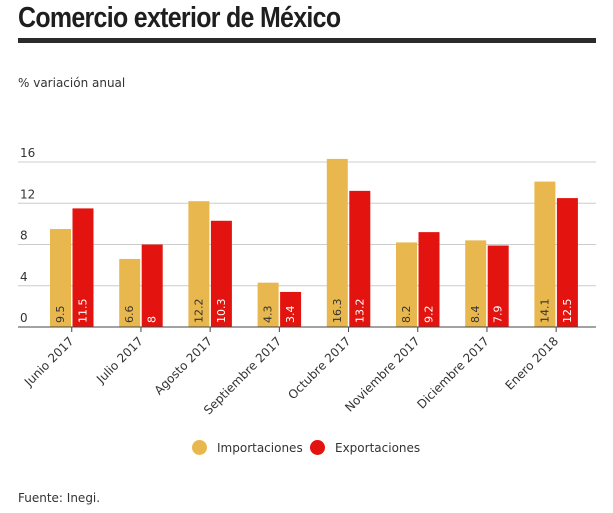 This screenshot has width=613, height=513. Describe the element at coordinates (307, 40) in the screenshot. I see `title-rule` at that location.